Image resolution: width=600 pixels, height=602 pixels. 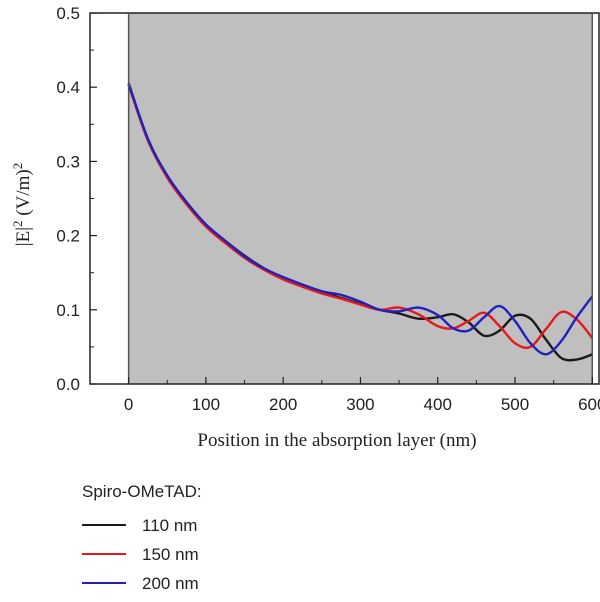 What do you see at coordinates (336, 440) in the screenshot?
I see `x-axis-title: Position in the absorption layer (nm)` at bounding box center [336, 440].